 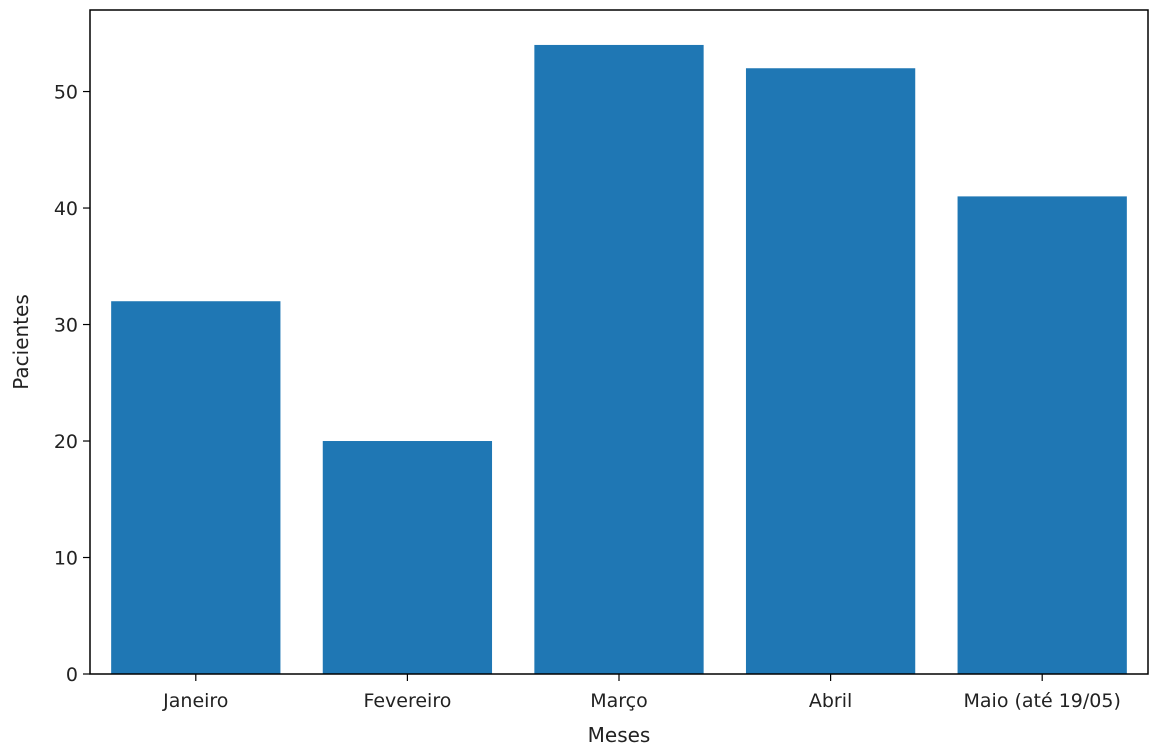 What do you see at coordinates (72, 675) in the screenshot?
I see `y-tick-label: 0` at bounding box center [72, 675].